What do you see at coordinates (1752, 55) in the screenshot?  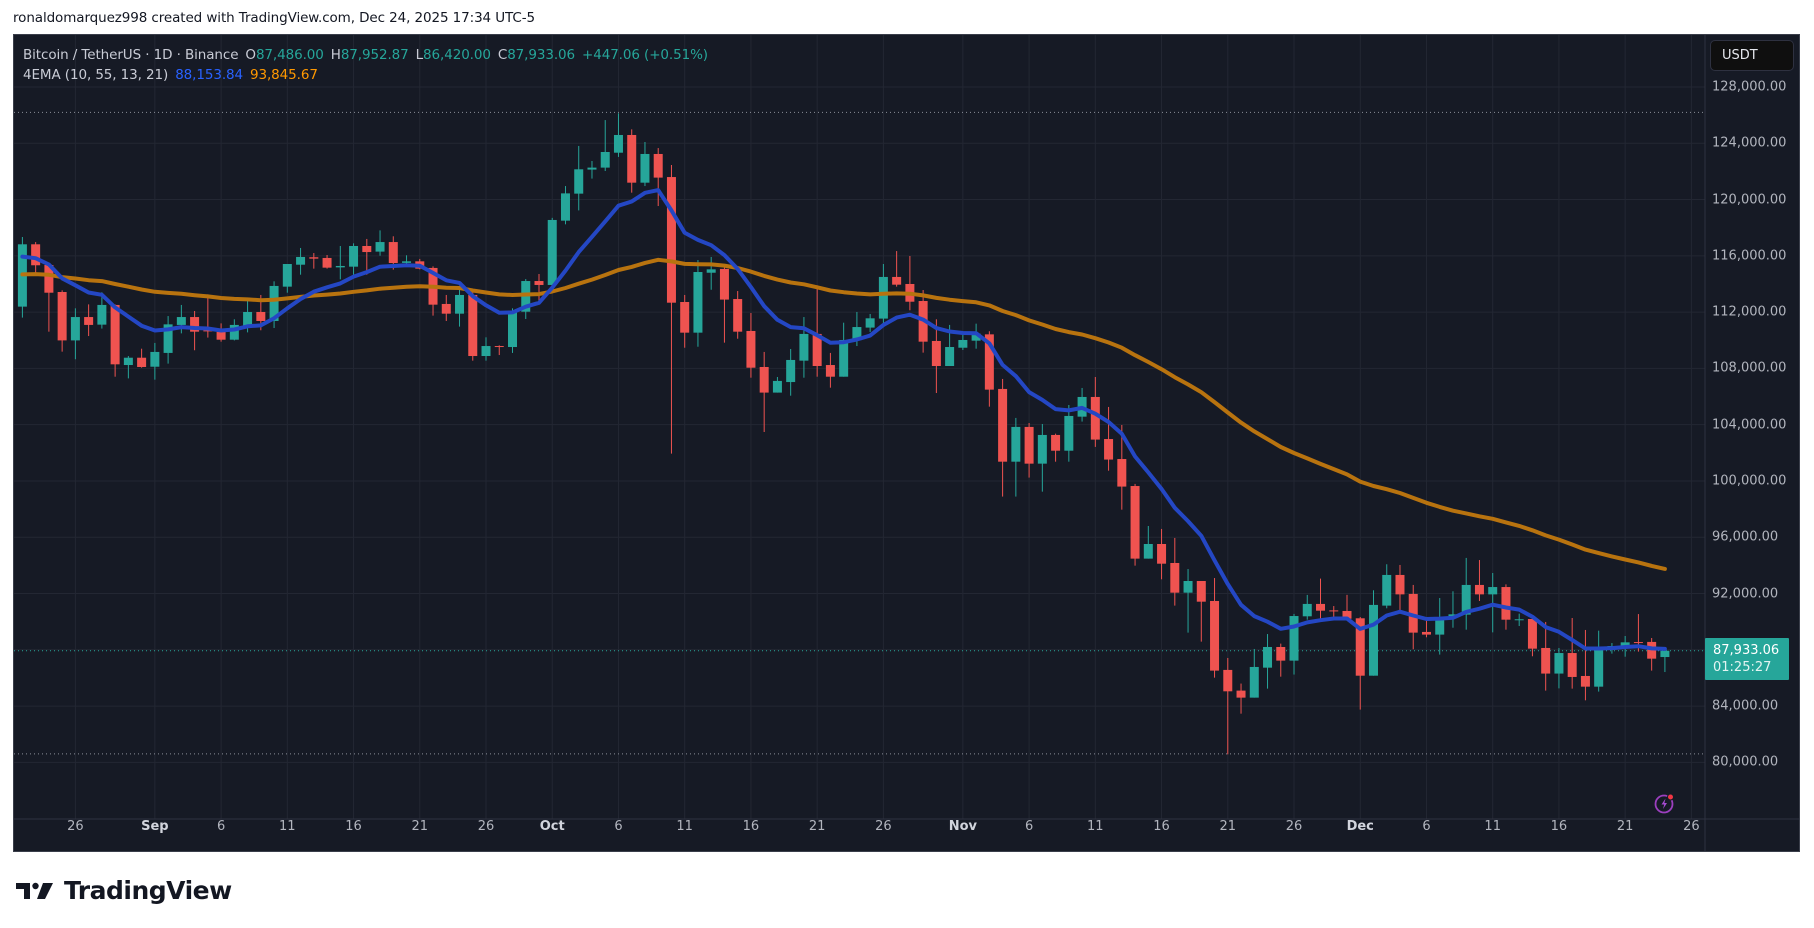 I see `currency-button: USDT` at bounding box center [1752, 55].